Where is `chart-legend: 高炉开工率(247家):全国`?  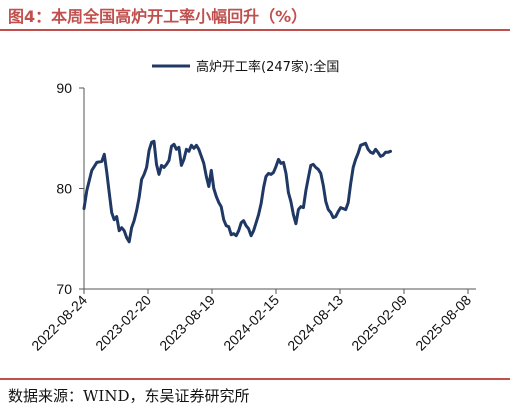
chart-legend: 高炉开工率(247家):全国 is located at coordinates (245, 67).